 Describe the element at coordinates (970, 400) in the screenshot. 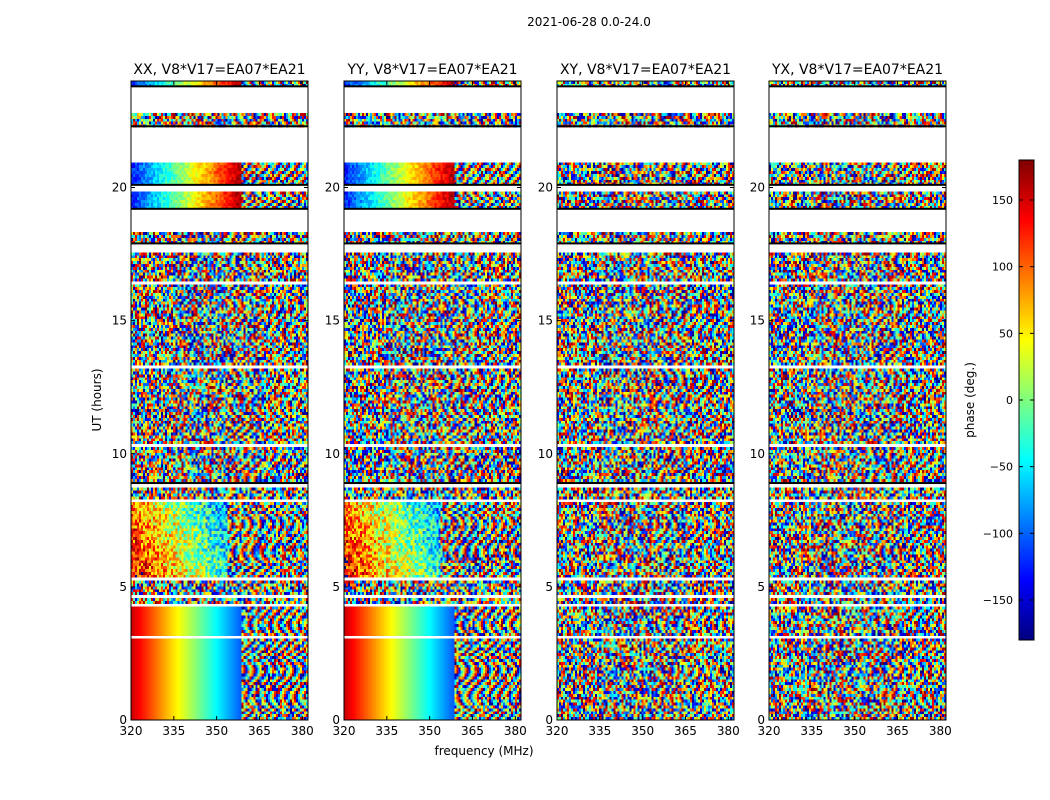

I see `colorbar-label: phase (deg.)` at that location.